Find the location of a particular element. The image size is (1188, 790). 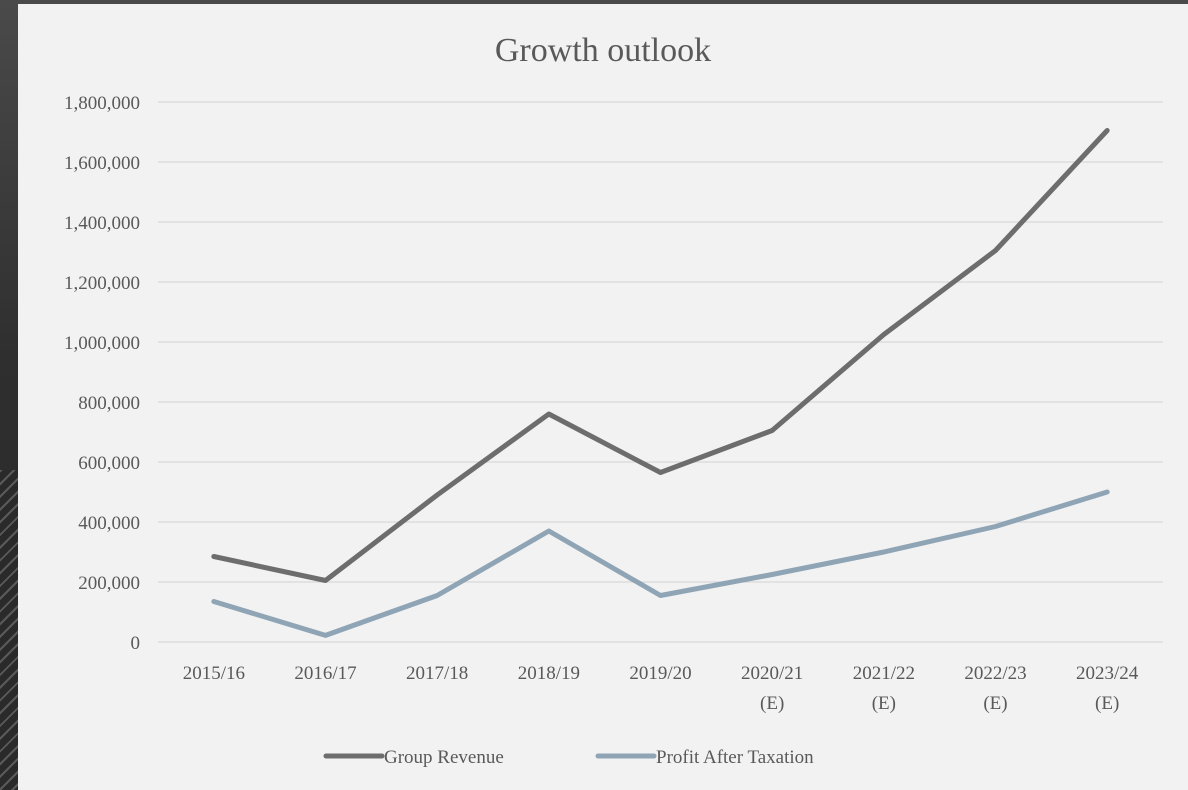

x-tick-label: 2016/17 is located at coordinates (325, 673).